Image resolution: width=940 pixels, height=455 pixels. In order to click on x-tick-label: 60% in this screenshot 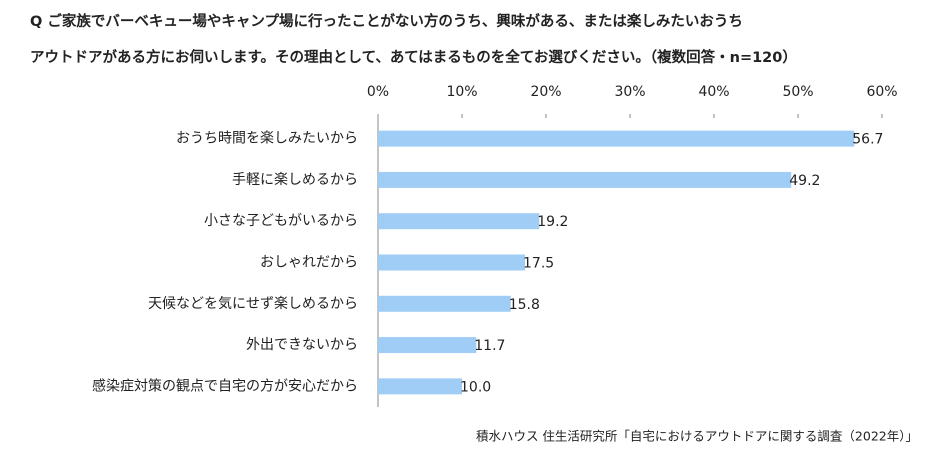, I will do `click(881, 92)`.